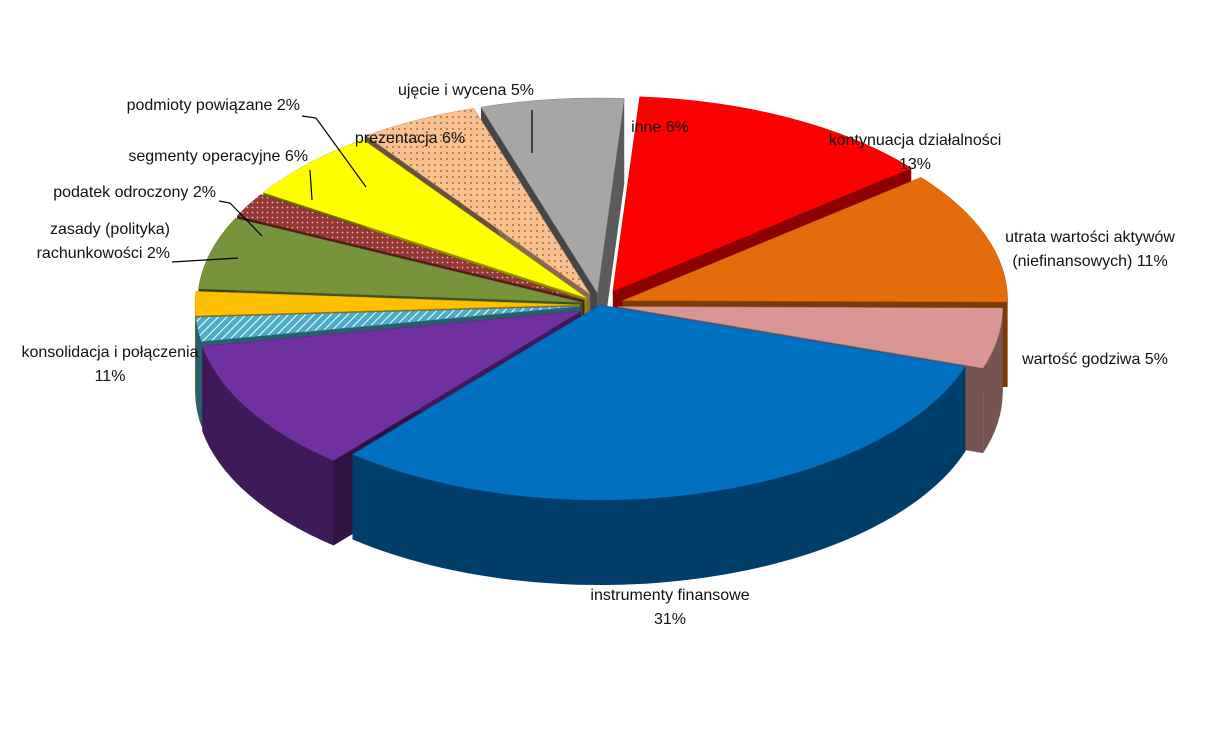  I want to click on slice-label: podmioty powiązane 2%, so click(213, 105).